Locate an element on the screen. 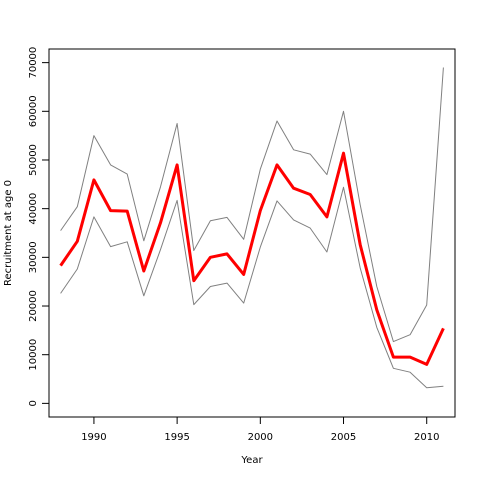 Image resolution: width=480 pixels, height=480 pixels. y-tick-label: 70000 is located at coordinates (33, 63).